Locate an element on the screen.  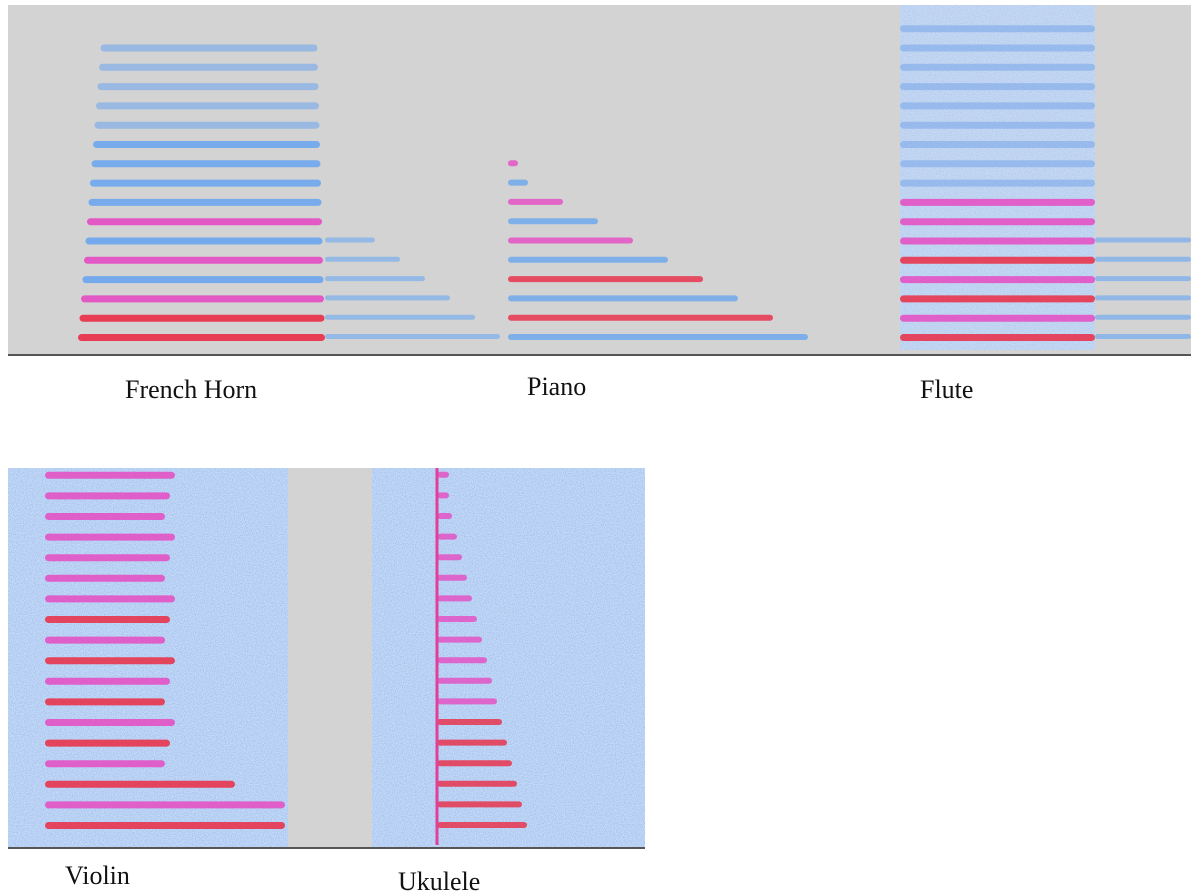
panel-label: French Horn is located at coordinates (191, 389).